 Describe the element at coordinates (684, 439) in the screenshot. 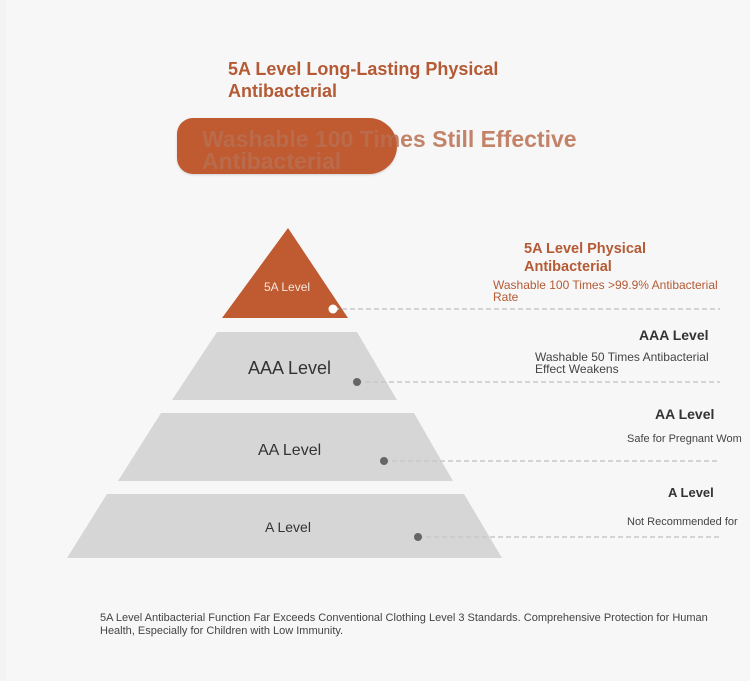

I see `level-aa-desc: Safe for Pregnant Wom` at that location.